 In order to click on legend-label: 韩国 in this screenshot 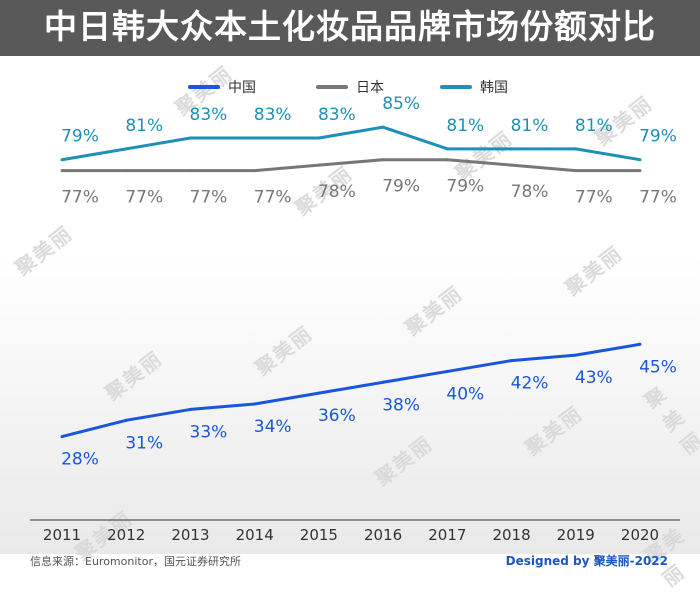, I will do `click(494, 88)`.